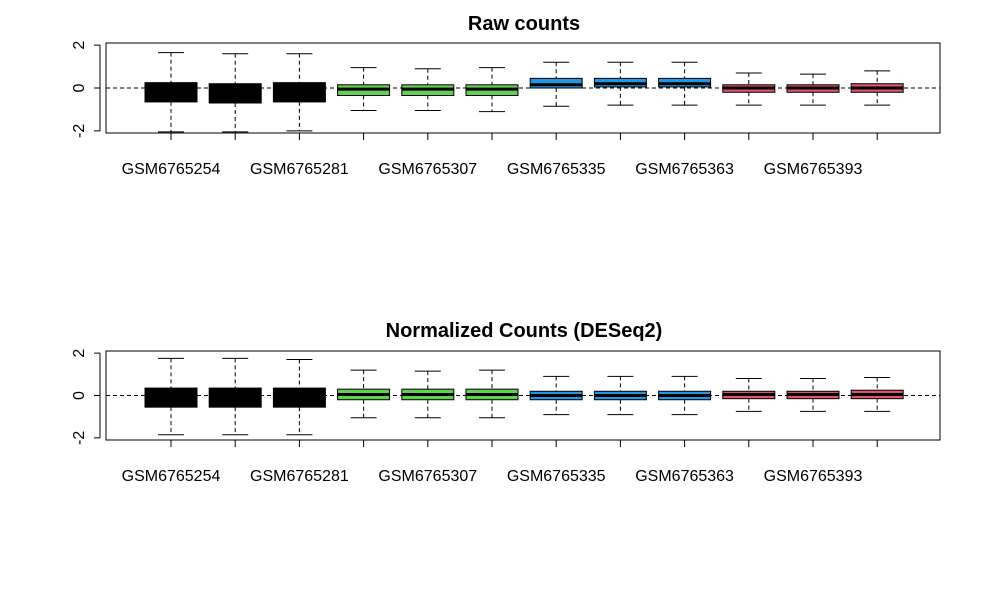 Image resolution: width=984 pixels, height=614 pixels. I want to click on chart-title: Raw counts, so click(524, 24).